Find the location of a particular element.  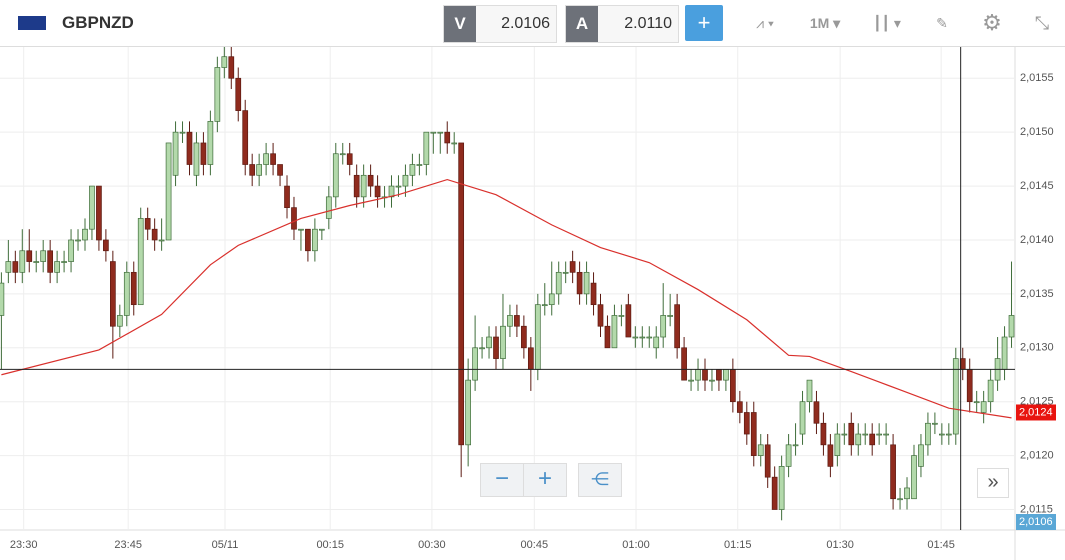

y-tick-label: 2,0115 is located at coordinates (1036, 509).